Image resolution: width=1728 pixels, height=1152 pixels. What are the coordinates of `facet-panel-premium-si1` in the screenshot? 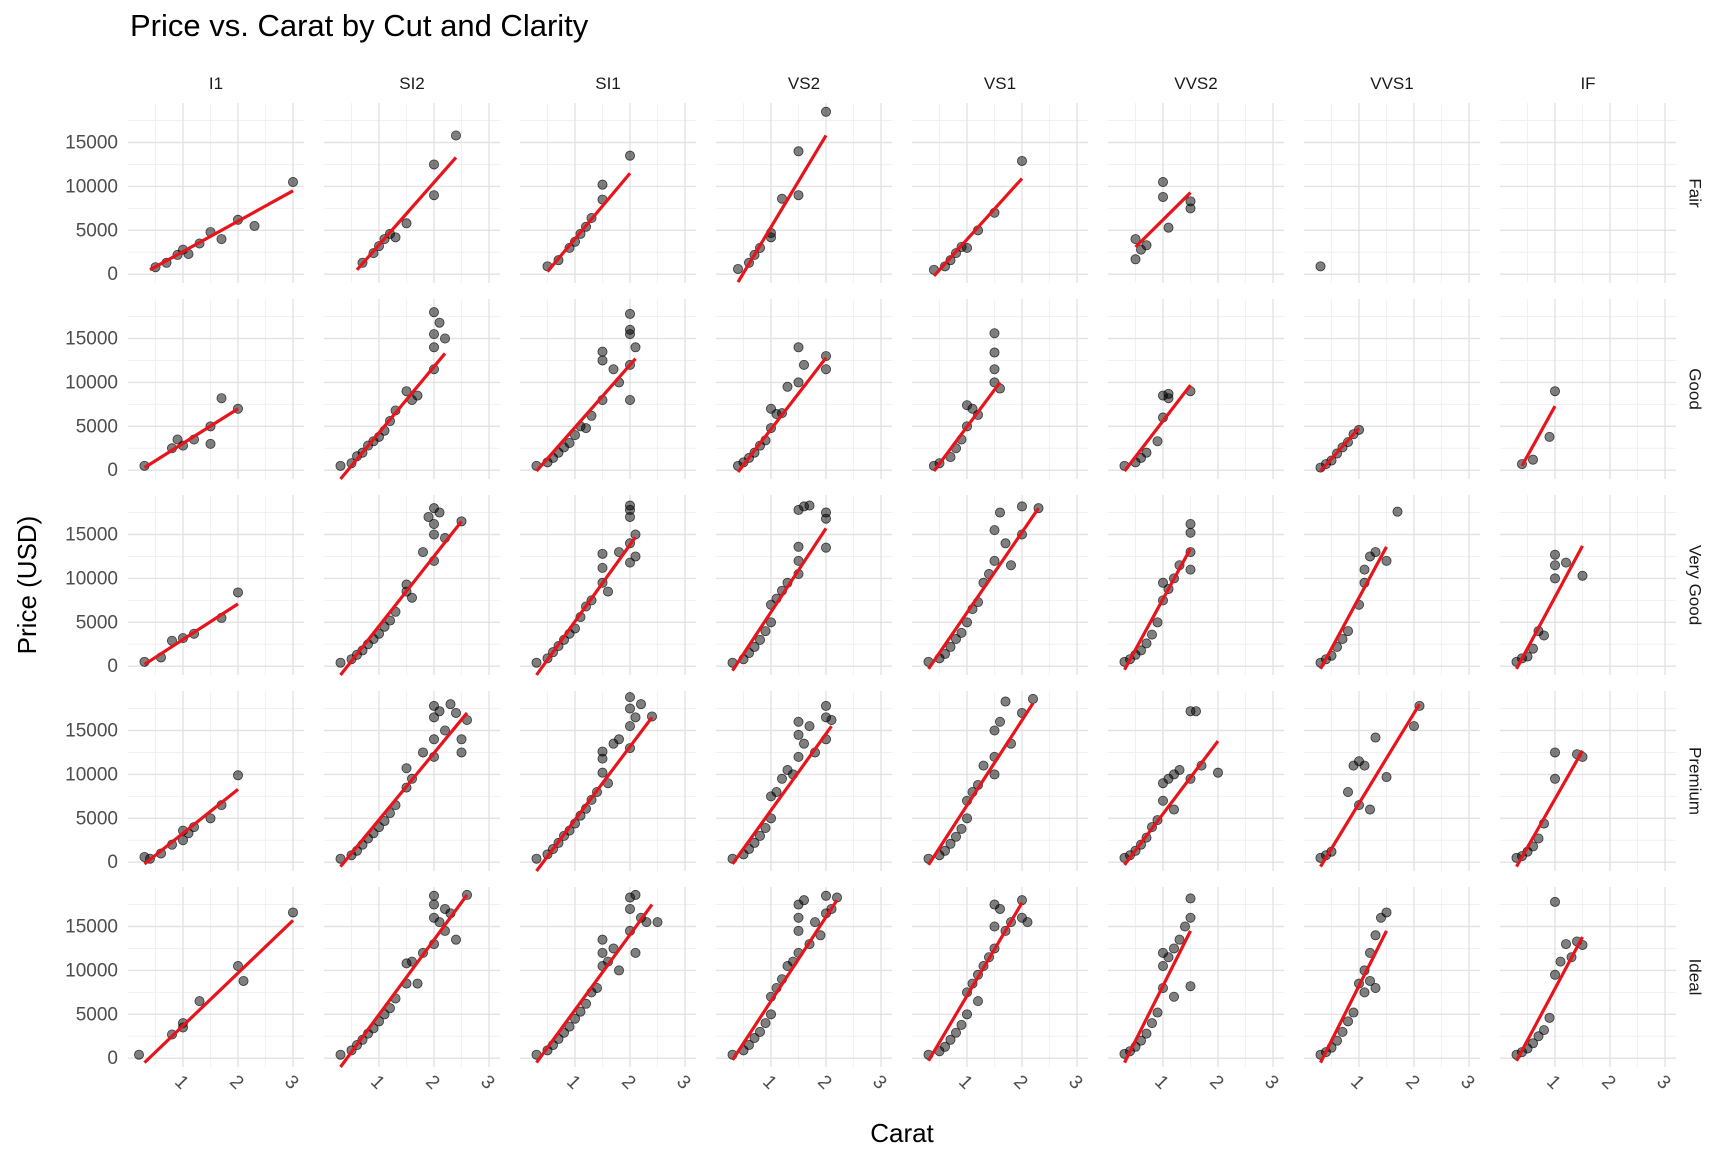 It's located at (608, 781).